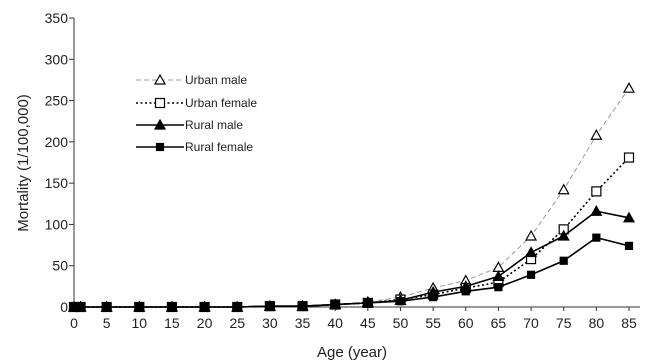 This screenshot has width=649, height=363. Describe the element at coordinates (237, 323) in the screenshot. I see `x-tick-label: 25` at that location.